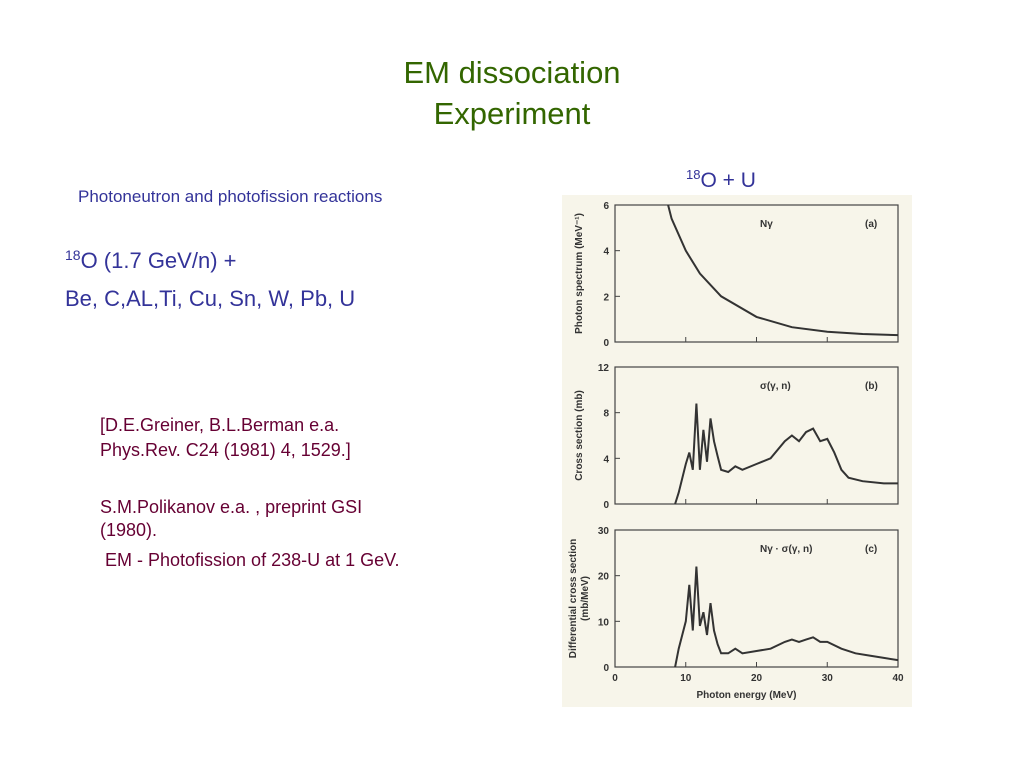 Image resolution: width=1024 pixels, height=768 pixels. What do you see at coordinates (871, 386) in the screenshot?
I see `panel-tag: (b)` at bounding box center [871, 386].